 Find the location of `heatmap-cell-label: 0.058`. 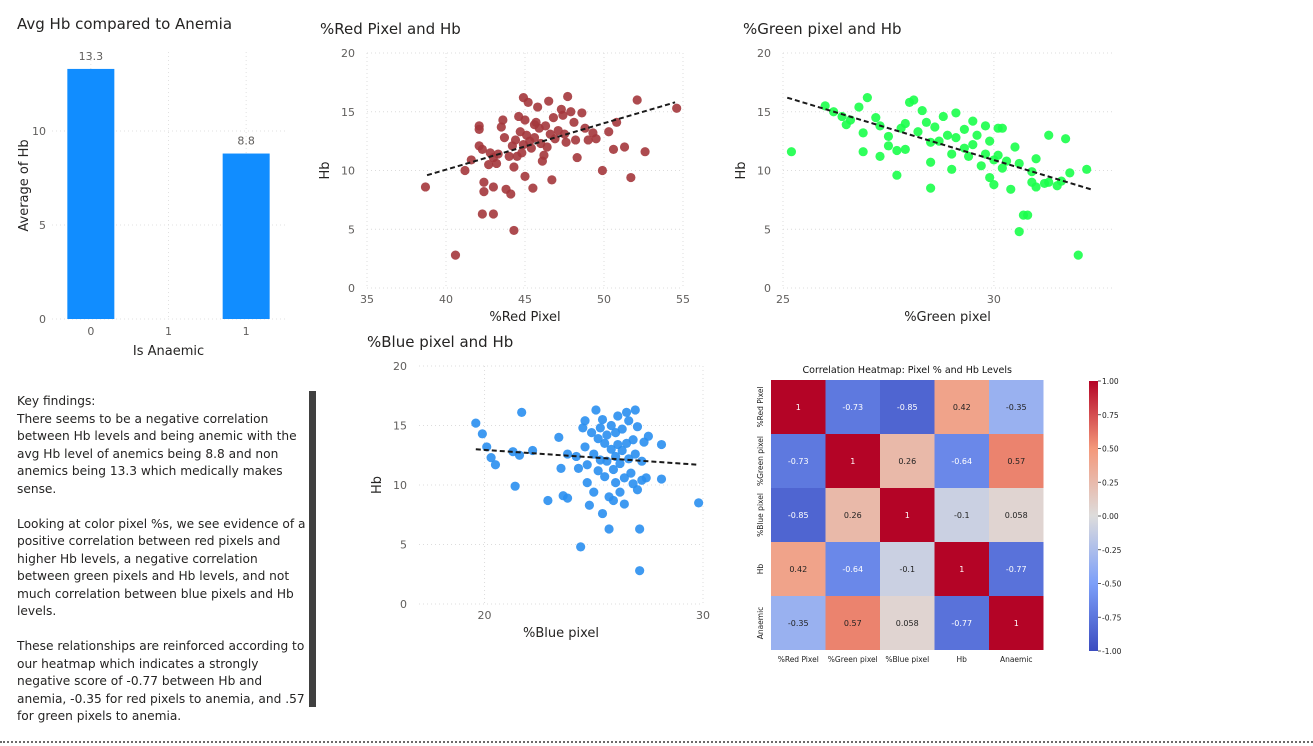

heatmap-cell-label: 0.058 is located at coordinates (907, 623).